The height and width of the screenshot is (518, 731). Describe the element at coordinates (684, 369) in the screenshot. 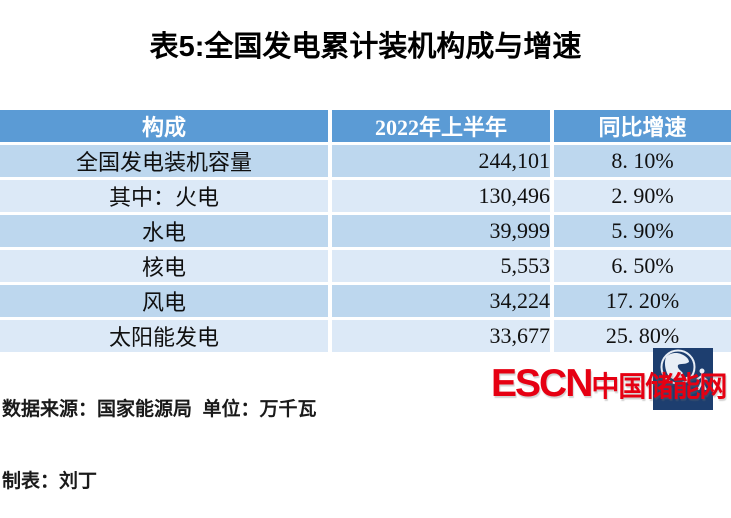

I see `escn-globe-icon` at that location.